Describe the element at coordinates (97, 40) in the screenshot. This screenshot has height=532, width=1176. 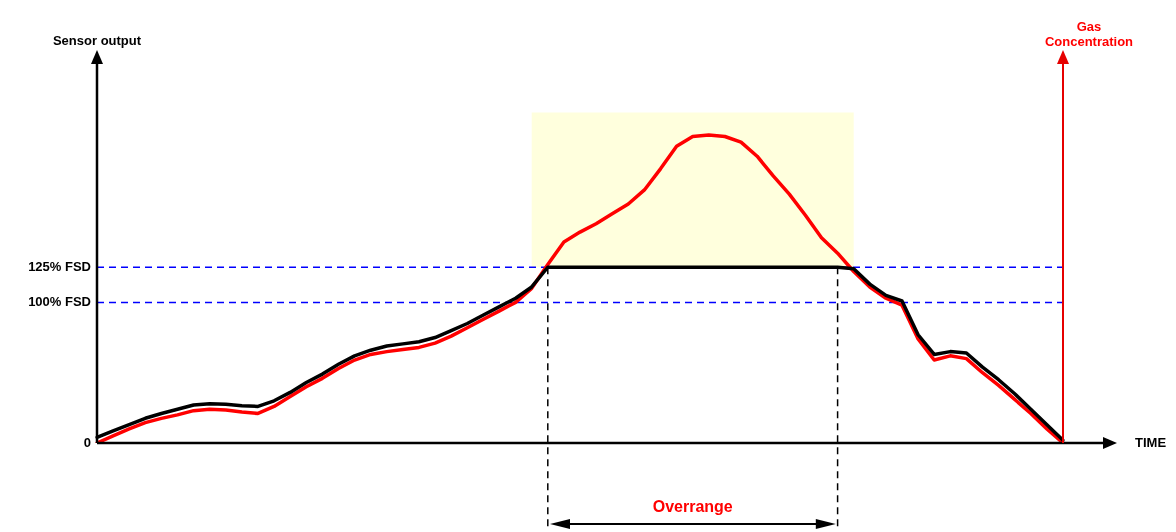
I see `y-axis-title: Sensor output` at that location.